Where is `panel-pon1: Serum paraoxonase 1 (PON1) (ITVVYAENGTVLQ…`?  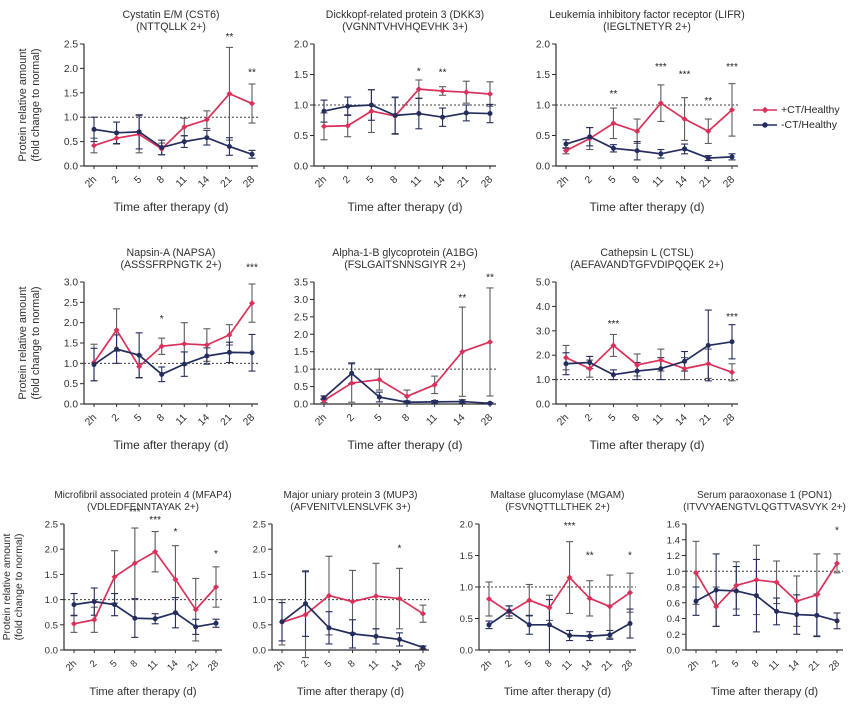 panel-pon1: Serum paraoxonase 1 (PON1) (ITVVYAENGTVLQ… is located at coordinates (749, 592).